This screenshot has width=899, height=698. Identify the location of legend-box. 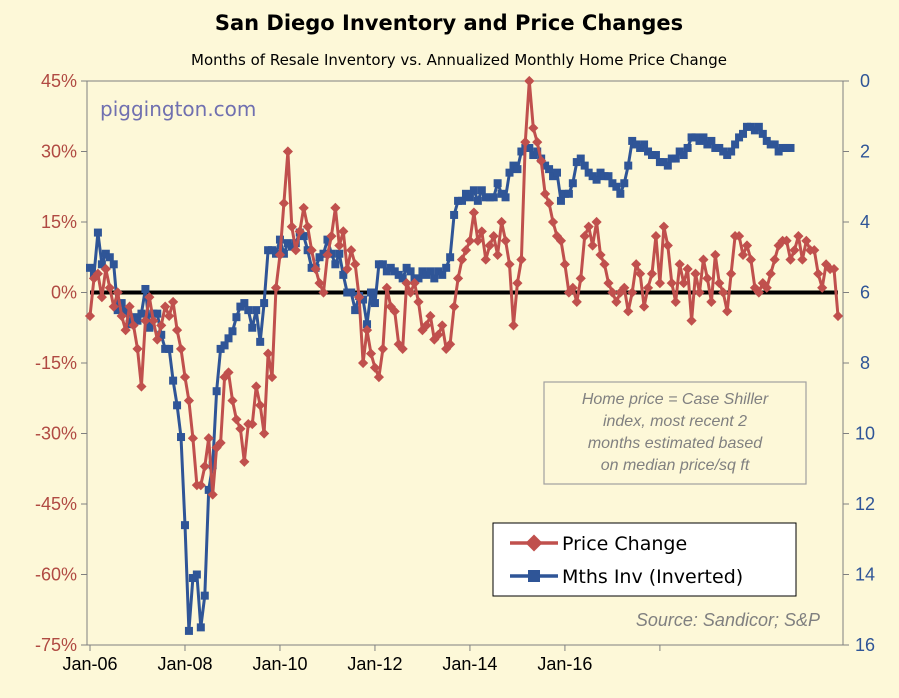
(644, 559).